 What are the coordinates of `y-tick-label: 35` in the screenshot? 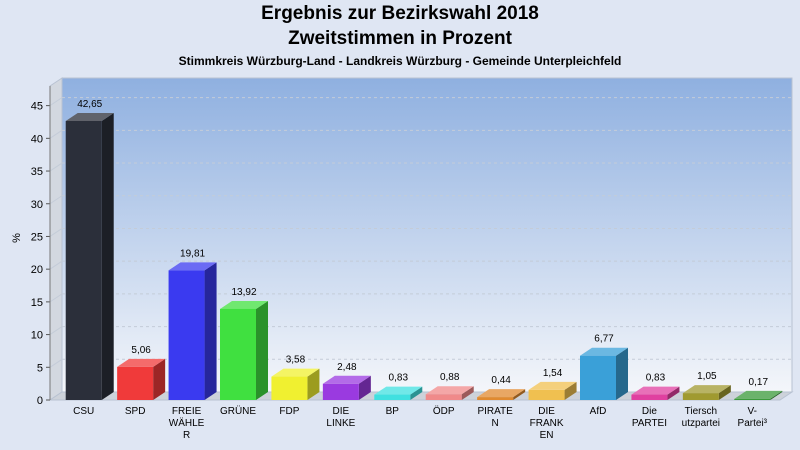 It's located at (37, 172).